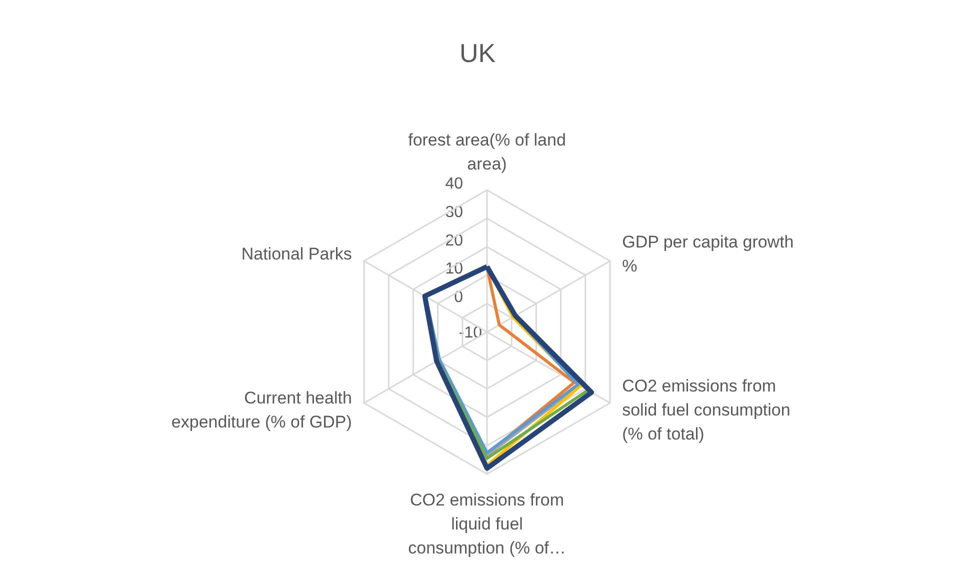 Image resolution: width=955 pixels, height=577 pixels. What do you see at coordinates (487, 152) in the screenshot?
I see `spoke-label: forest area(% of land area)` at bounding box center [487, 152].